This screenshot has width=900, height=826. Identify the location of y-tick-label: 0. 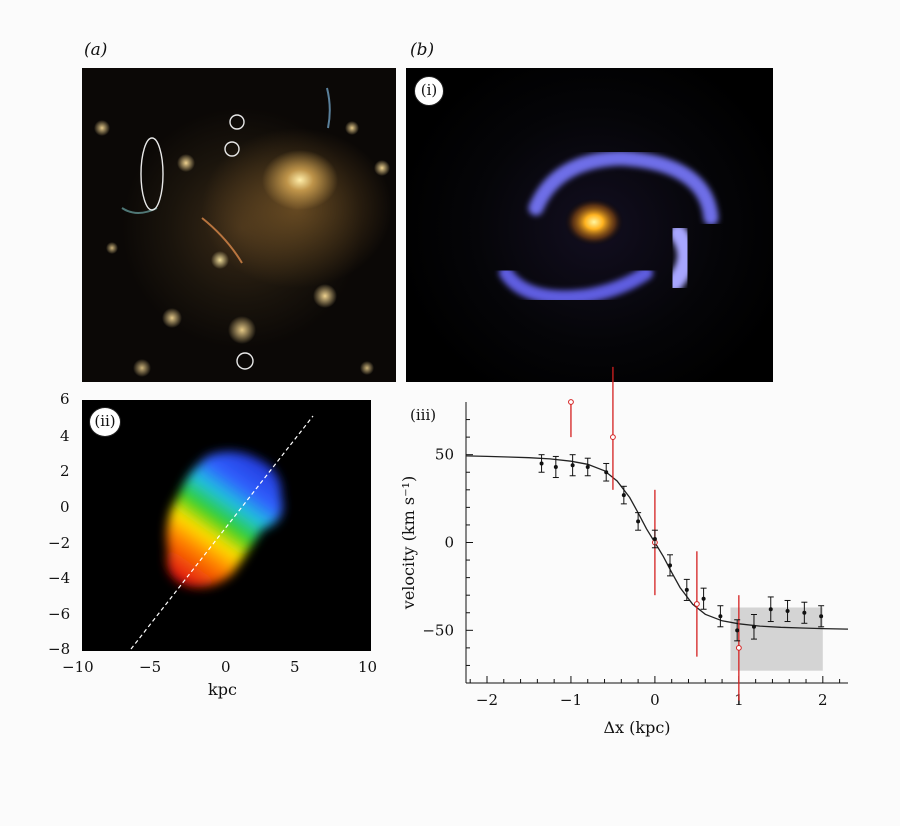
(449, 543).